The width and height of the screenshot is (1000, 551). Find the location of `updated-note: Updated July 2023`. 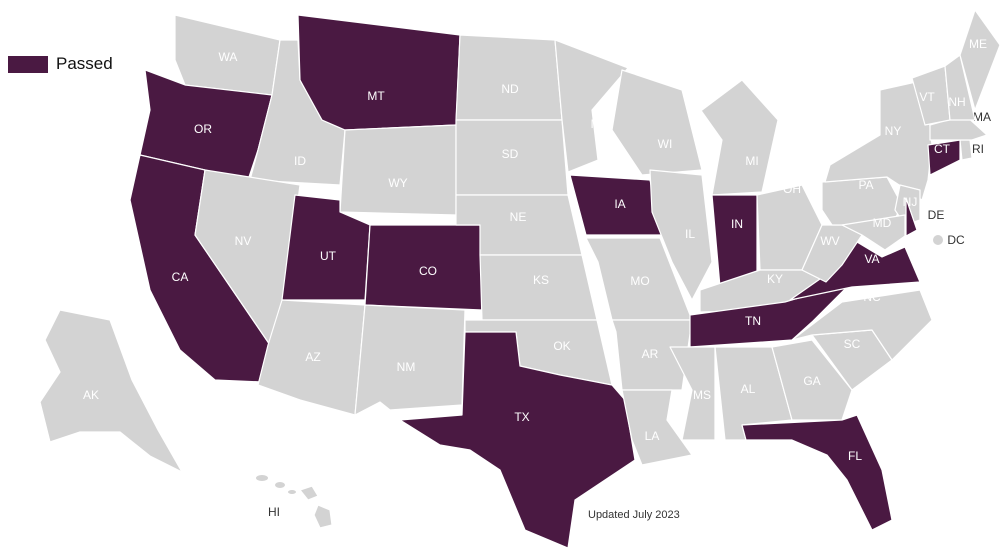

updated-note: Updated July 2023 is located at coordinates (634, 515).